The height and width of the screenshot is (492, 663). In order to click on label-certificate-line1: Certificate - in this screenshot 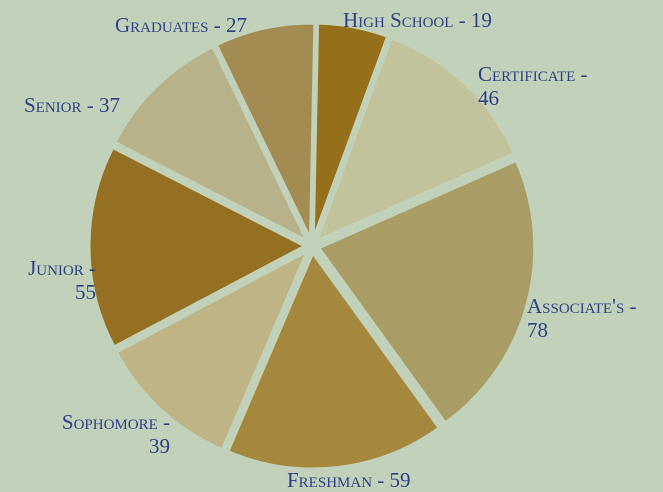, I will do `click(533, 74)`.